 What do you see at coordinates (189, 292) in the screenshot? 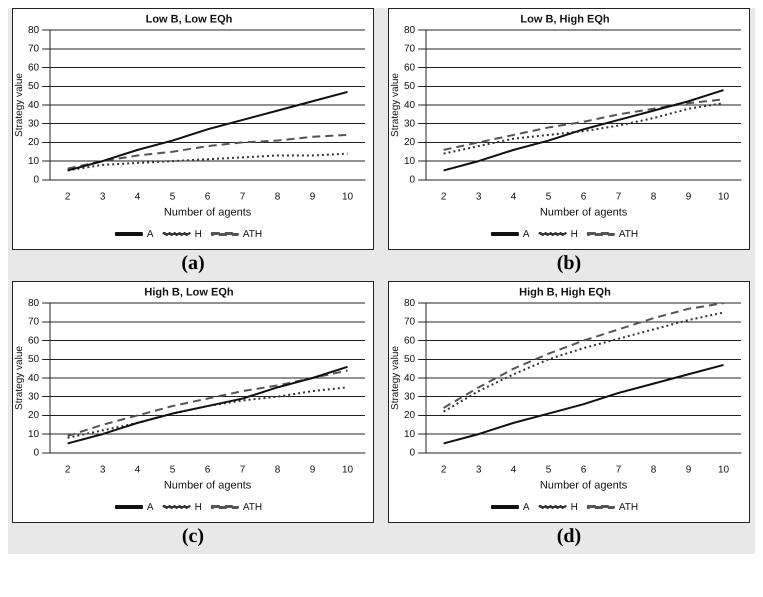
I see `chart-title: High B, Low EQh` at bounding box center [189, 292].